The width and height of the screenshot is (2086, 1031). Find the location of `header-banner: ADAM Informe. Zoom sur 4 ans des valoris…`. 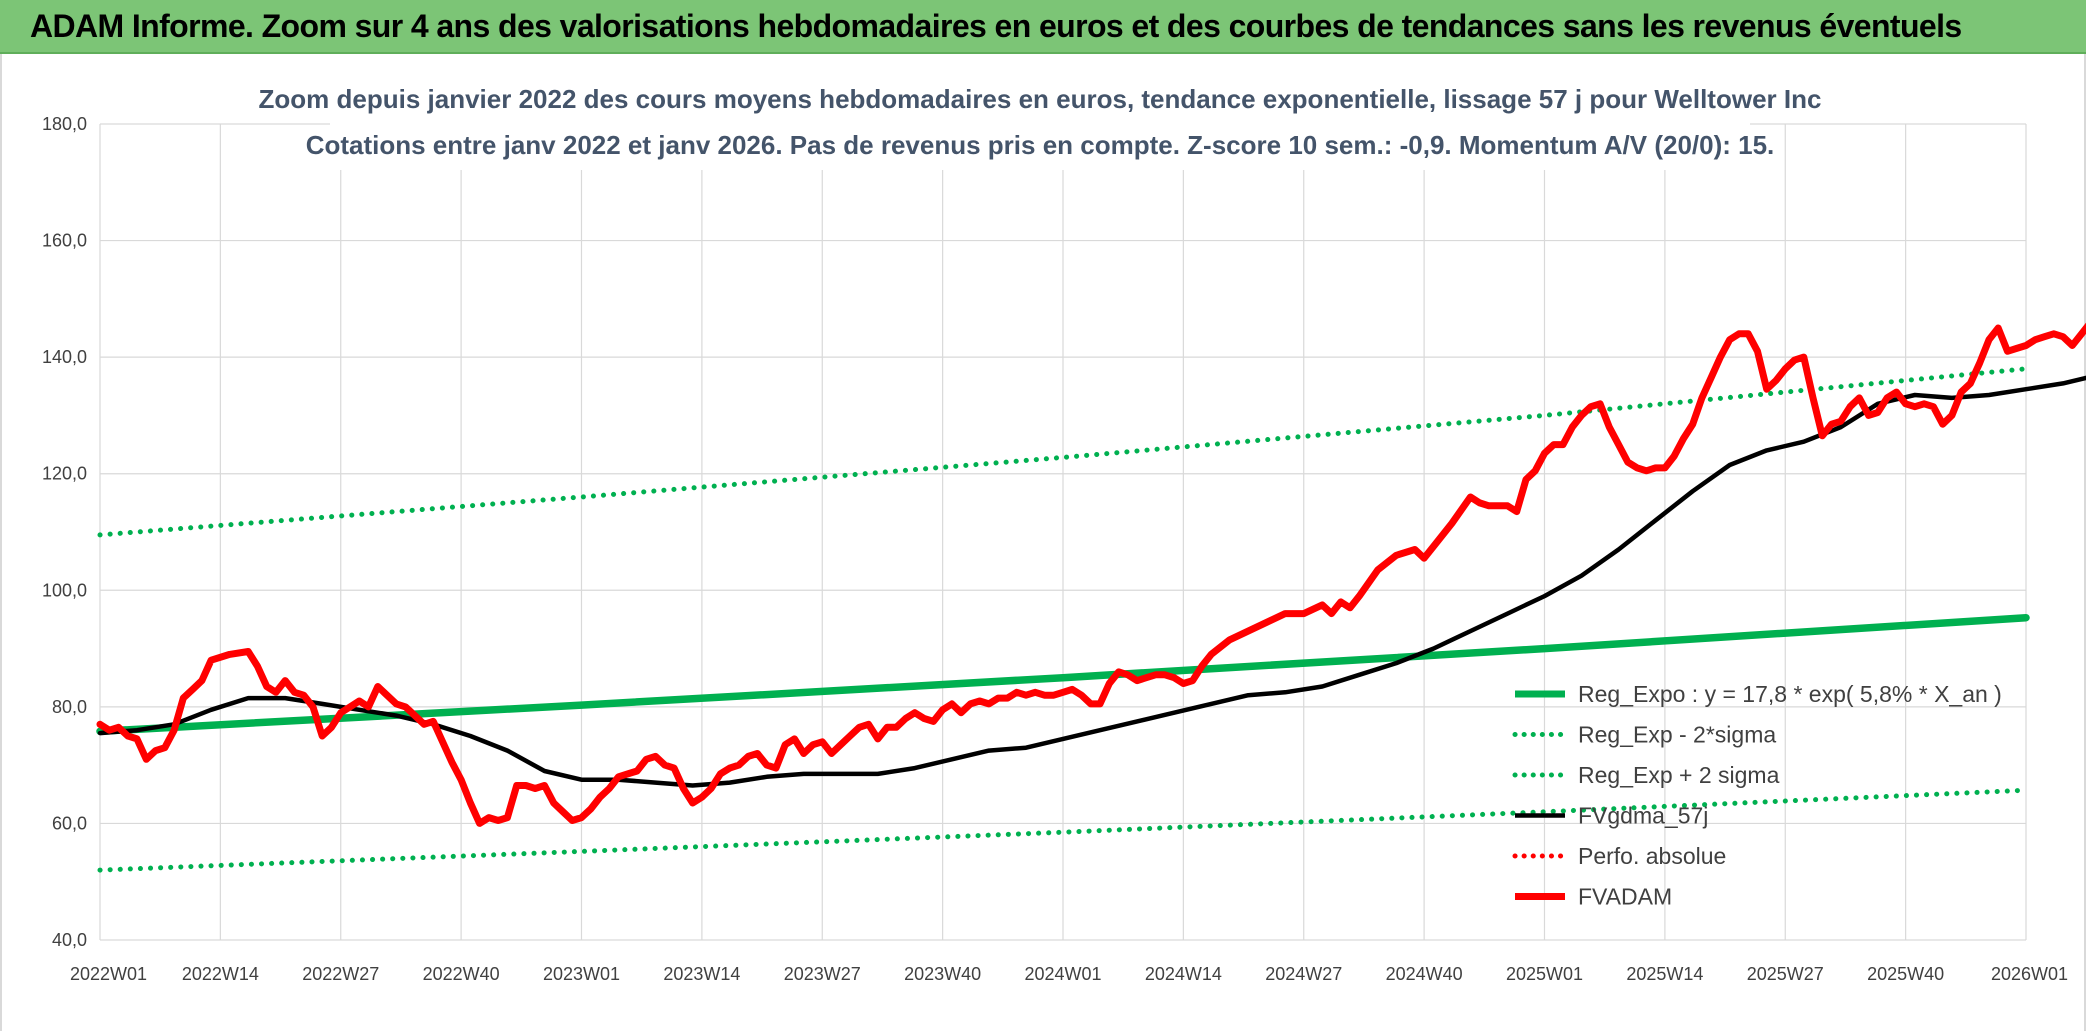

header-banner: ADAM Informe. Zoom sur 4 ans des valoris… is located at coordinates (1043, 27).